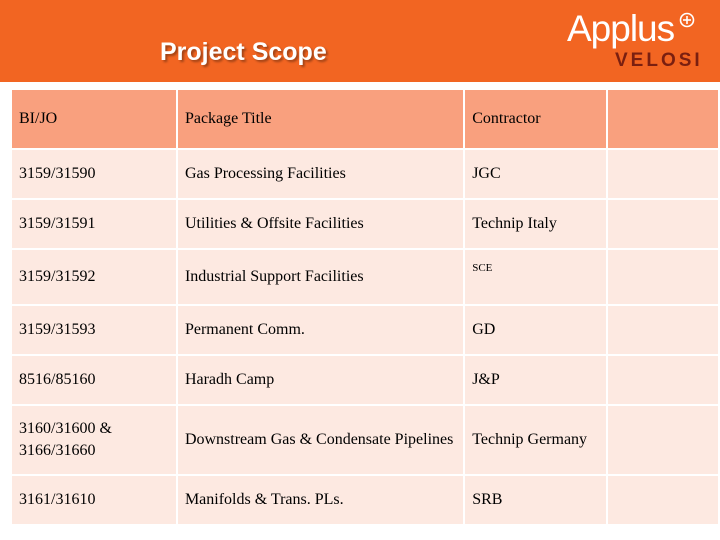 The image size is (720, 540). Describe the element at coordinates (320, 330) in the screenshot. I see `cell-package-title: Permanent Comm.` at that location.